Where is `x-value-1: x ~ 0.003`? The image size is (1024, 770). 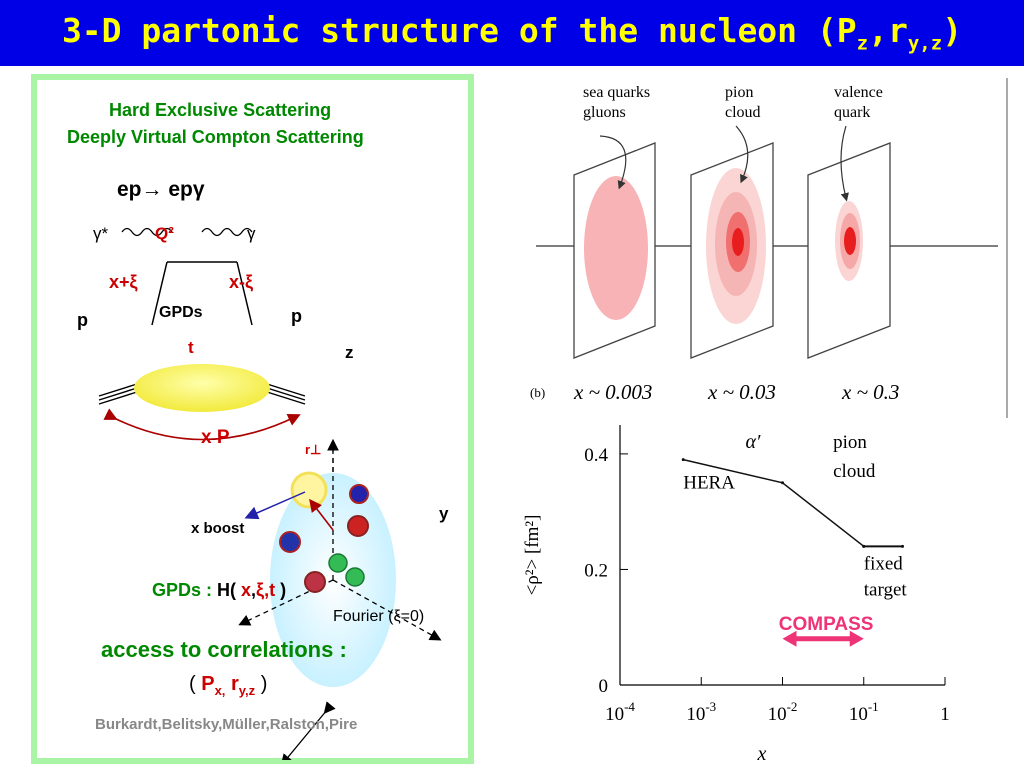
x-value-1: x ~ 0.003 is located at coordinates (613, 392).